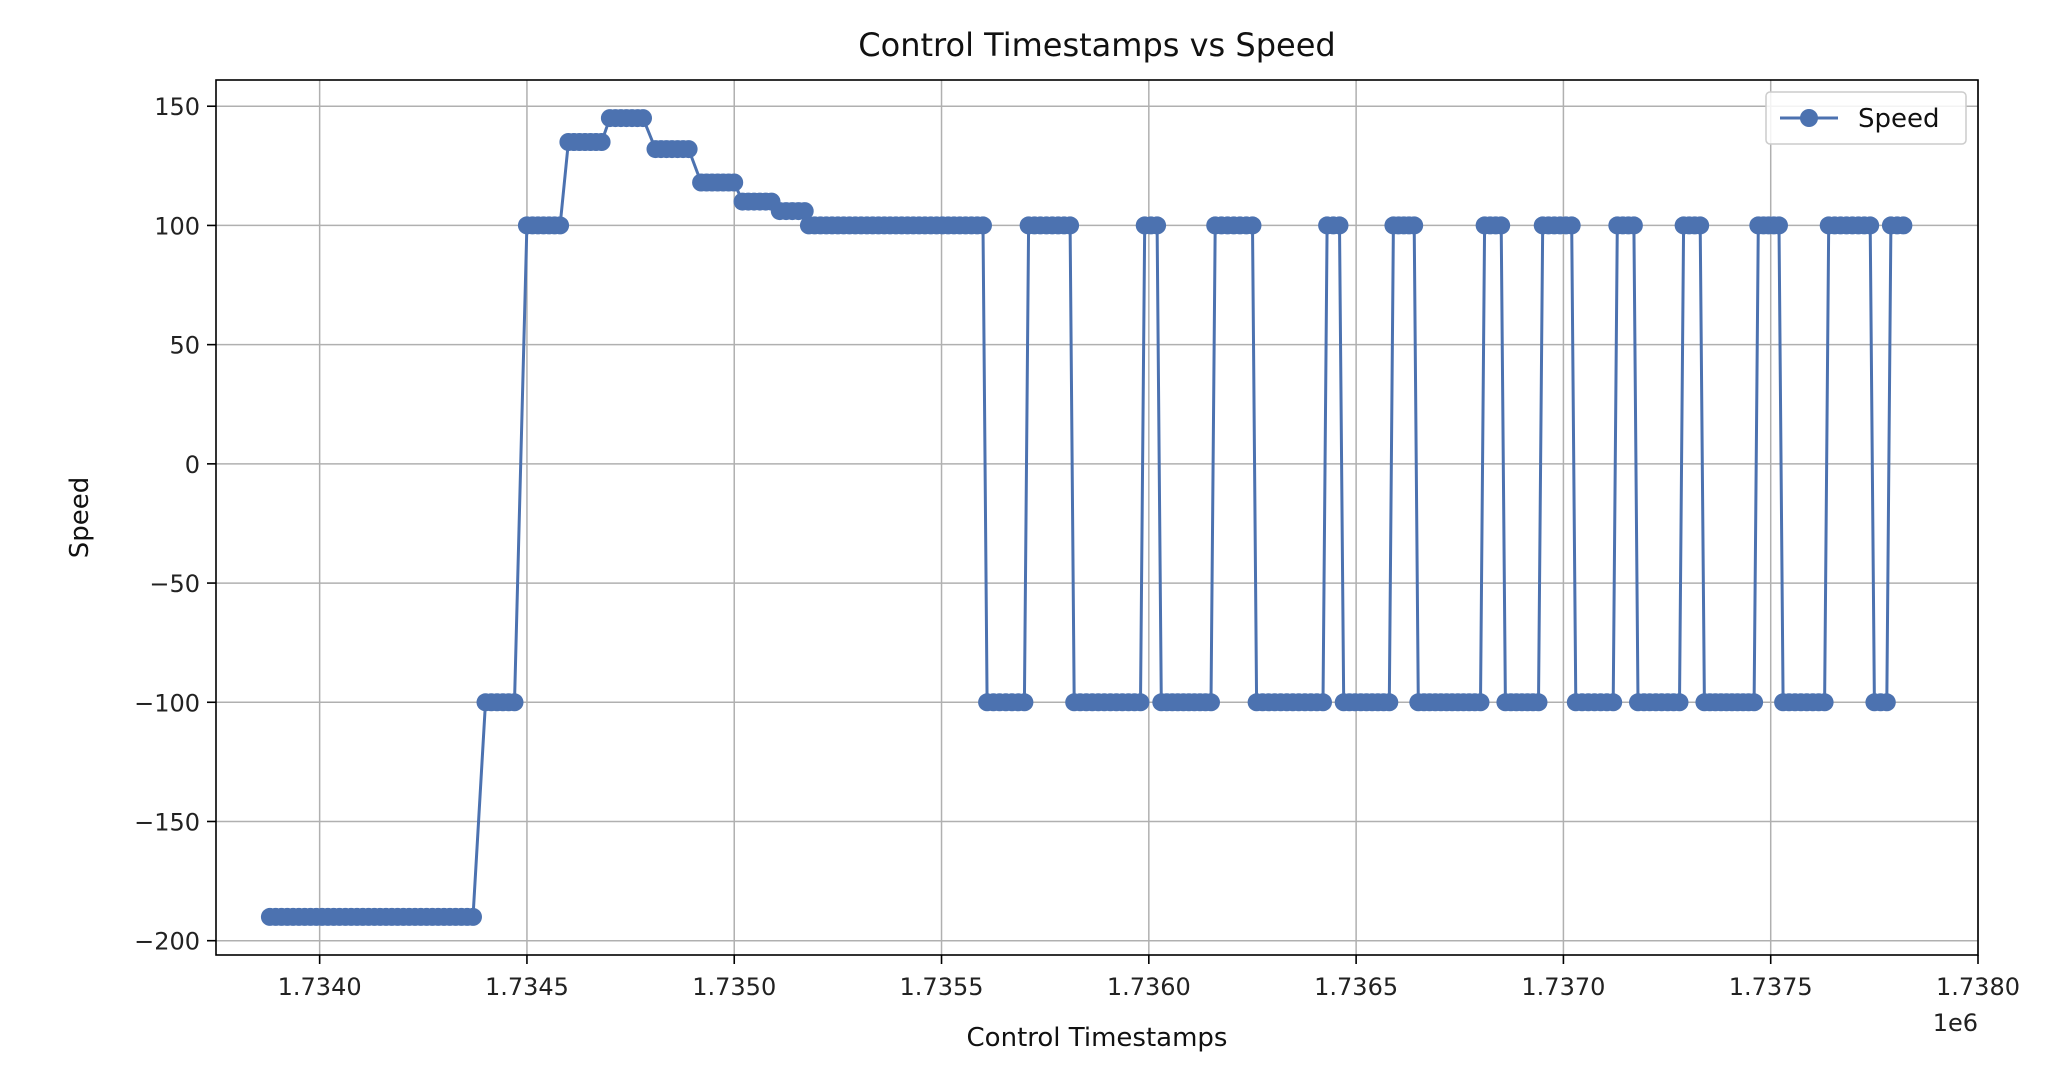  What do you see at coordinates (167, 822) in the screenshot?
I see `y-tick-label: −150` at bounding box center [167, 822].